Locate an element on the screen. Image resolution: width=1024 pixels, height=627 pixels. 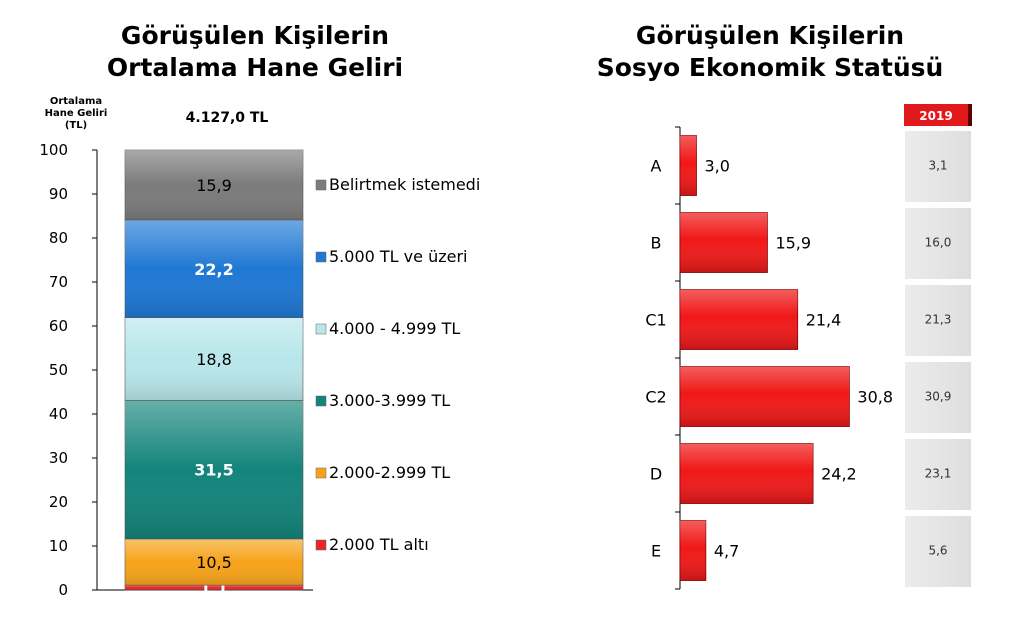
segment-data-label: 18,8 is located at coordinates (214, 359).